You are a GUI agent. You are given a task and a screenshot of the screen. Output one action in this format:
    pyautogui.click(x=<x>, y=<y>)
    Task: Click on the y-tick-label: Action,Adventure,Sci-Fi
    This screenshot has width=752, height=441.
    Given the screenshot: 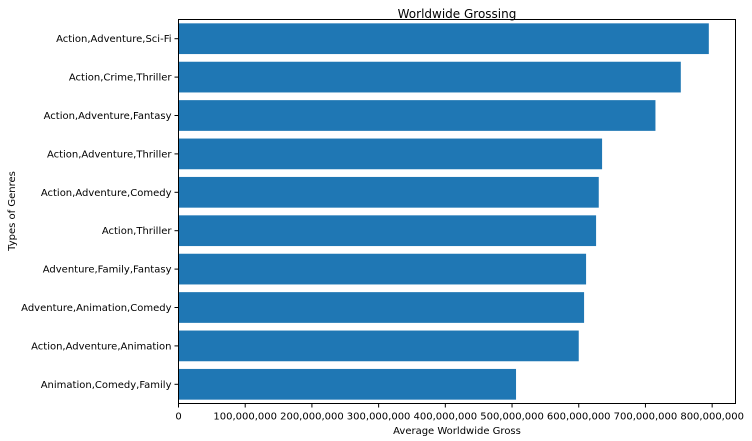 What is the action you would take?
    pyautogui.click(x=113, y=39)
    